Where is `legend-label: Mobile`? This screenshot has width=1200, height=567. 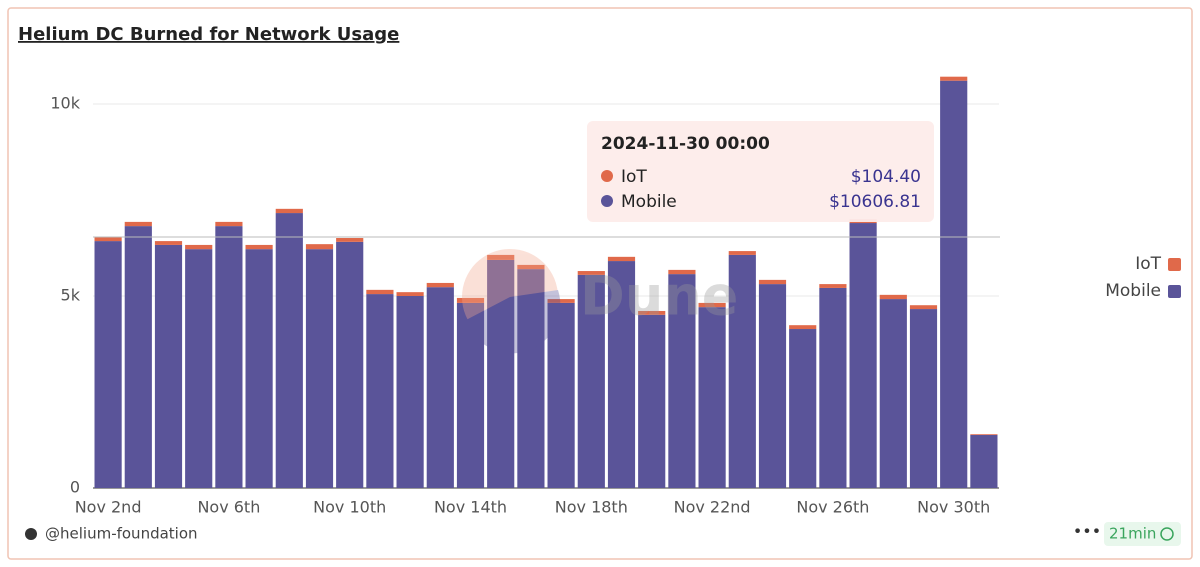 legend-label: Mobile is located at coordinates (1133, 291).